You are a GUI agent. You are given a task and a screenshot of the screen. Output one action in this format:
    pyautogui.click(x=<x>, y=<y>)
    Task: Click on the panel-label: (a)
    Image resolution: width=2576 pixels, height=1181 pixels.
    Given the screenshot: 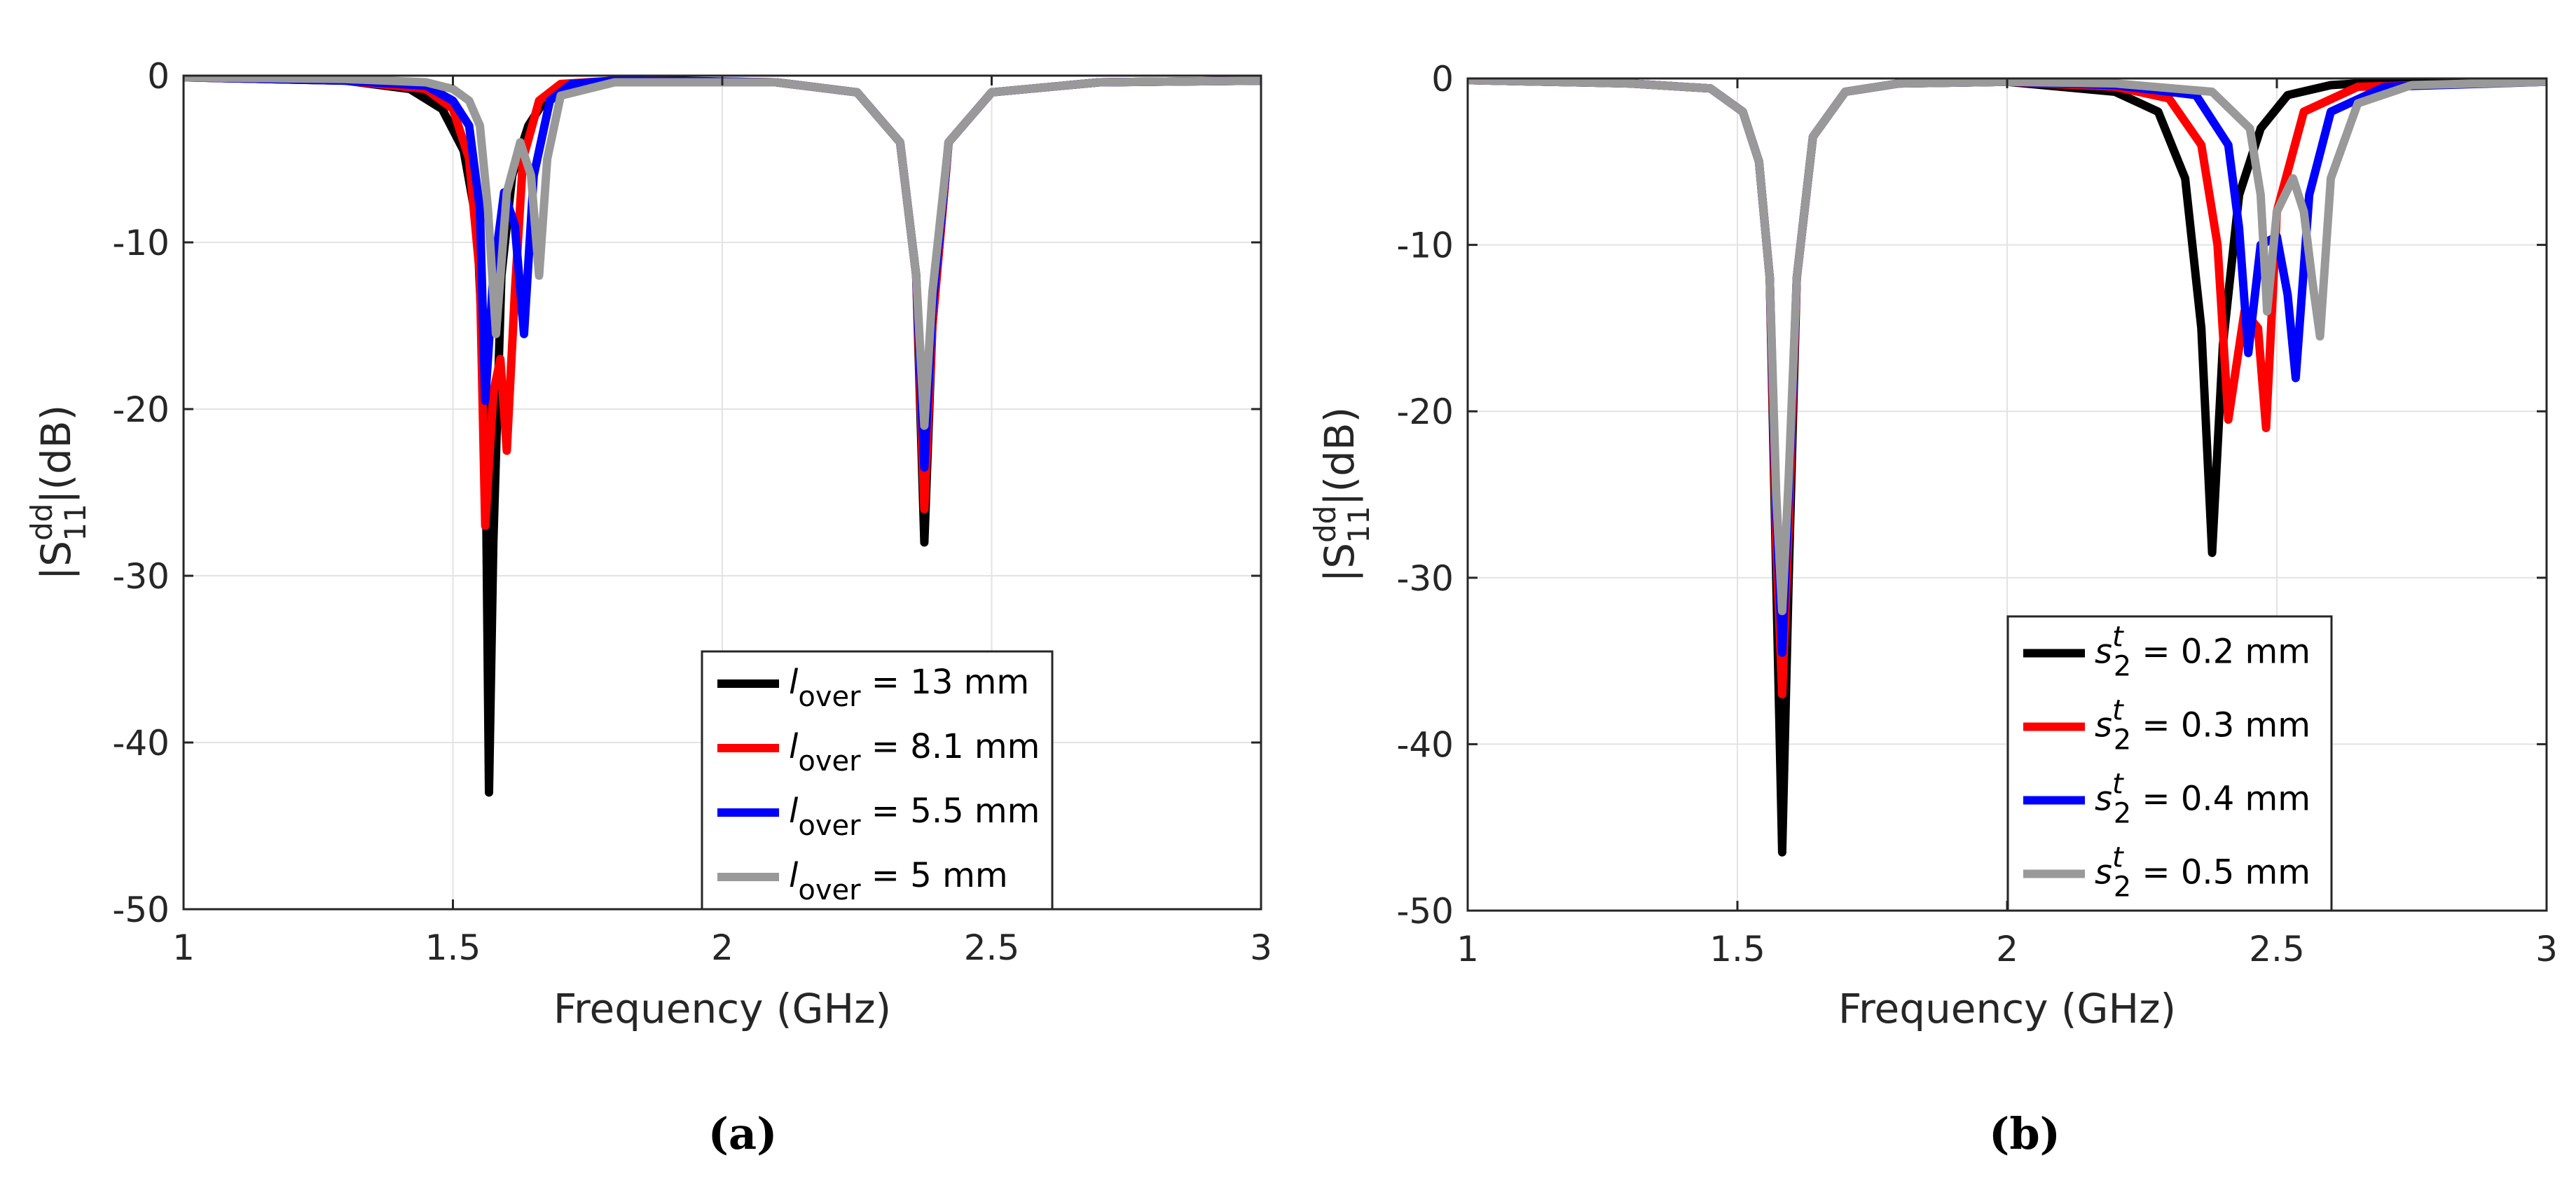 What is the action you would take?
    pyautogui.click(x=743, y=1133)
    